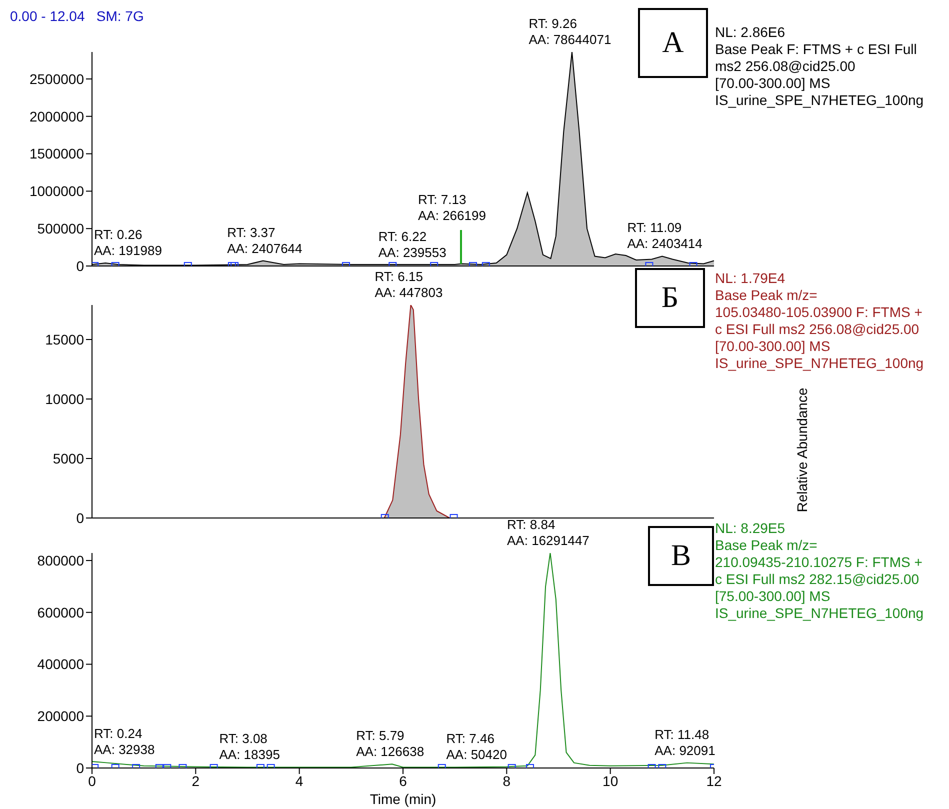 This screenshot has width=949, height=809. Describe the element at coordinates (408, 285) in the screenshot. I see `annotation: RT: 6.15 AA: 447803` at that location.